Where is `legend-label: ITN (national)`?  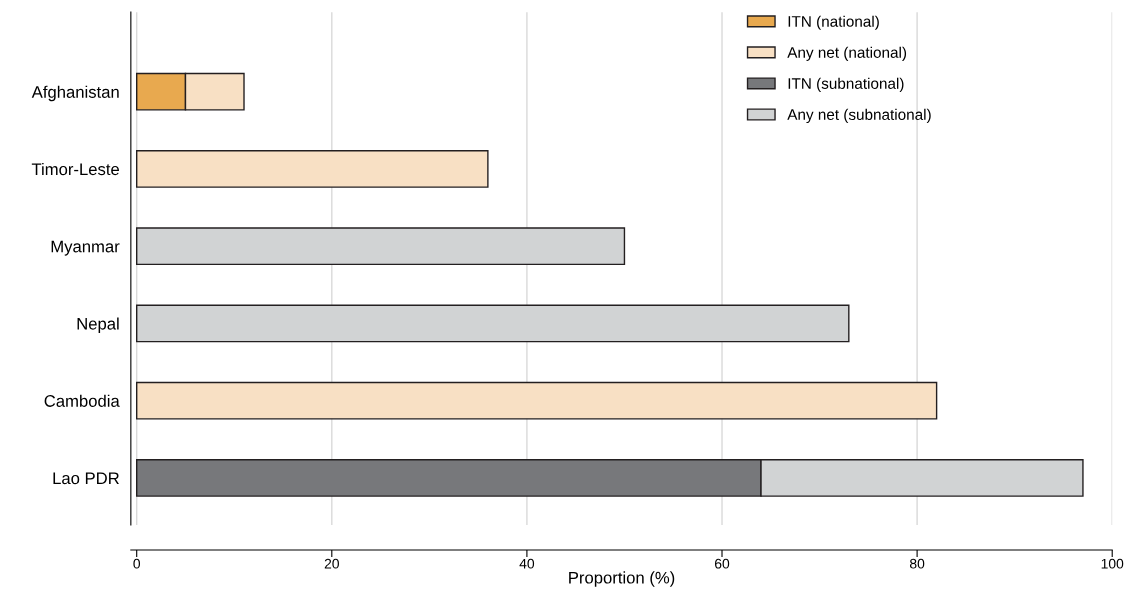
legend-label: ITN (national) is located at coordinates (833, 22).